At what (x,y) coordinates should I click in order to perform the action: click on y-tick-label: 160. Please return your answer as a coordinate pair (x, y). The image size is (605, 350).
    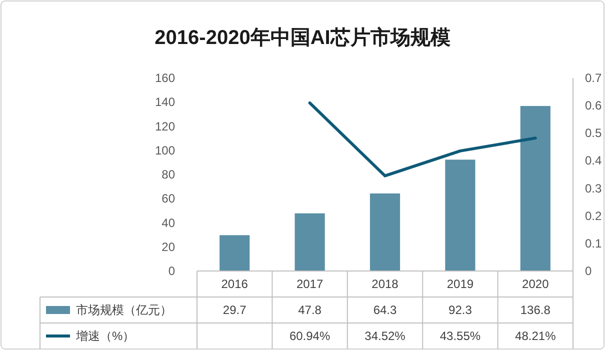
    Looking at the image, I should click on (165, 78).